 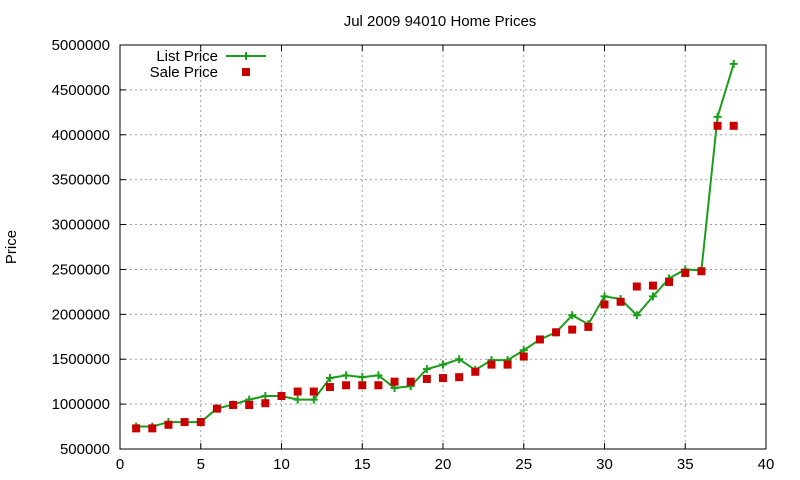 I want to click on y-tick-label: 3000000, so click(x=81, y=225).